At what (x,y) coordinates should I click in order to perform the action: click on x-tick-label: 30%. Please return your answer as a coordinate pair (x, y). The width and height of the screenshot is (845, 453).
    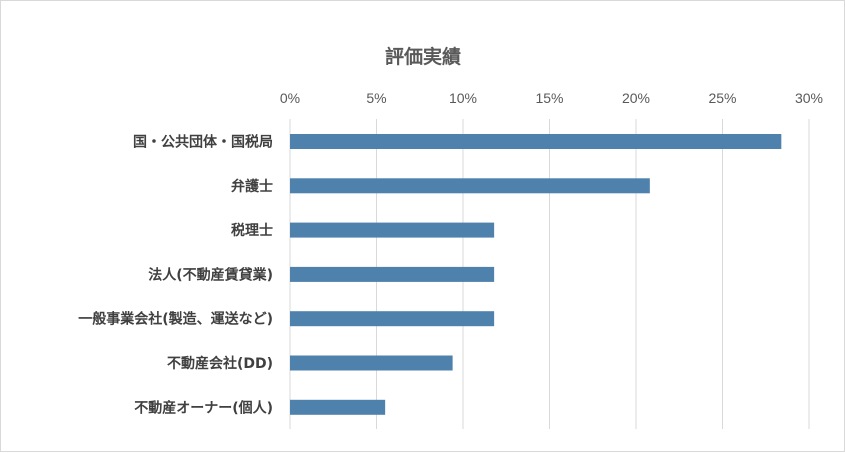
    Looking at the image, I should click on (809, 98).